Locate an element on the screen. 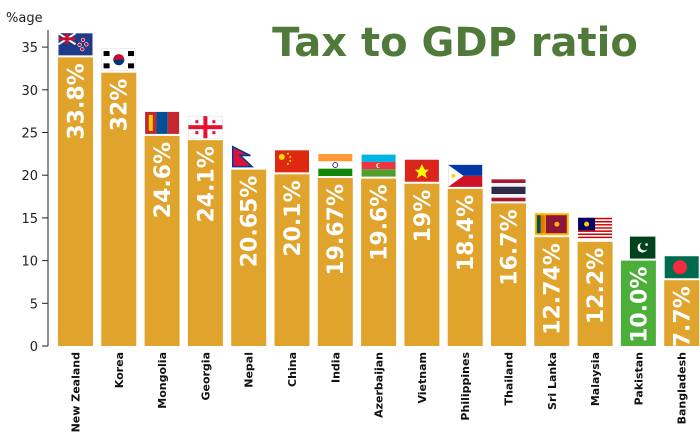  bangladesh-flag-icon is located at coordinates (681, 267).